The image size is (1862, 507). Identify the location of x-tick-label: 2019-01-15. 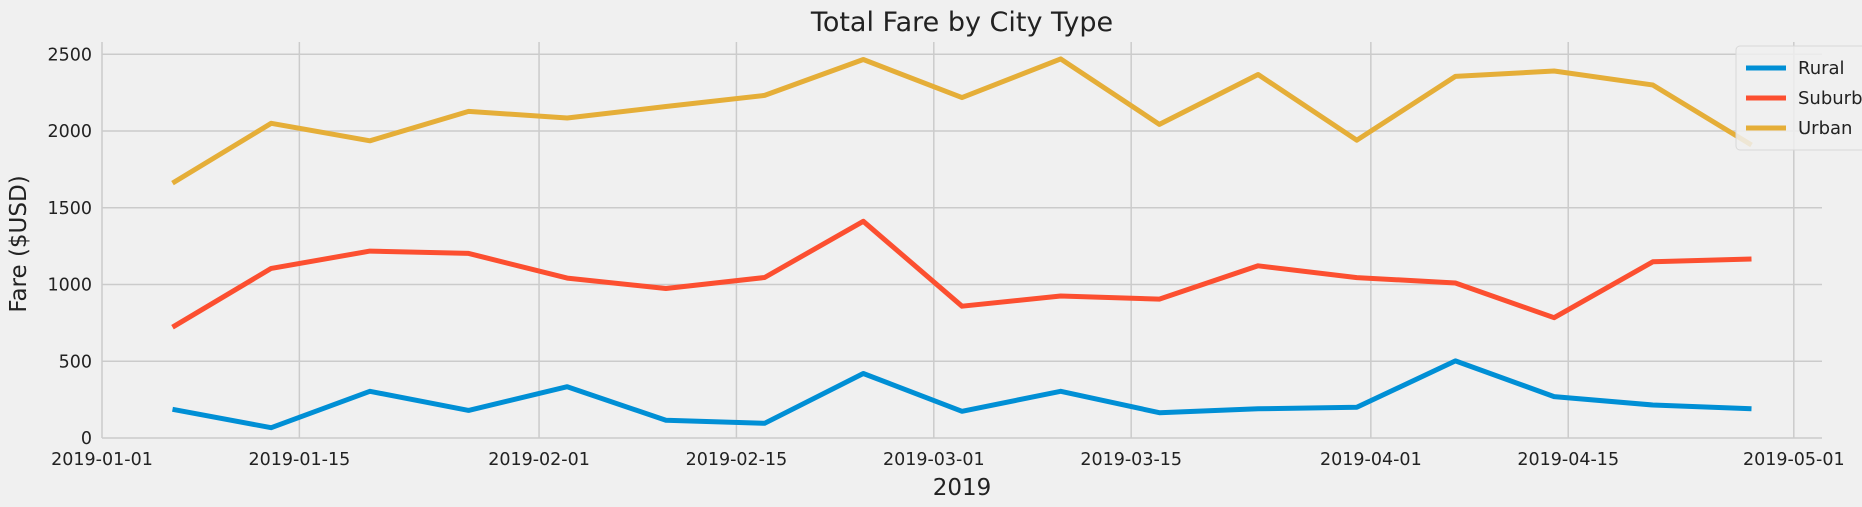
(300, 460).